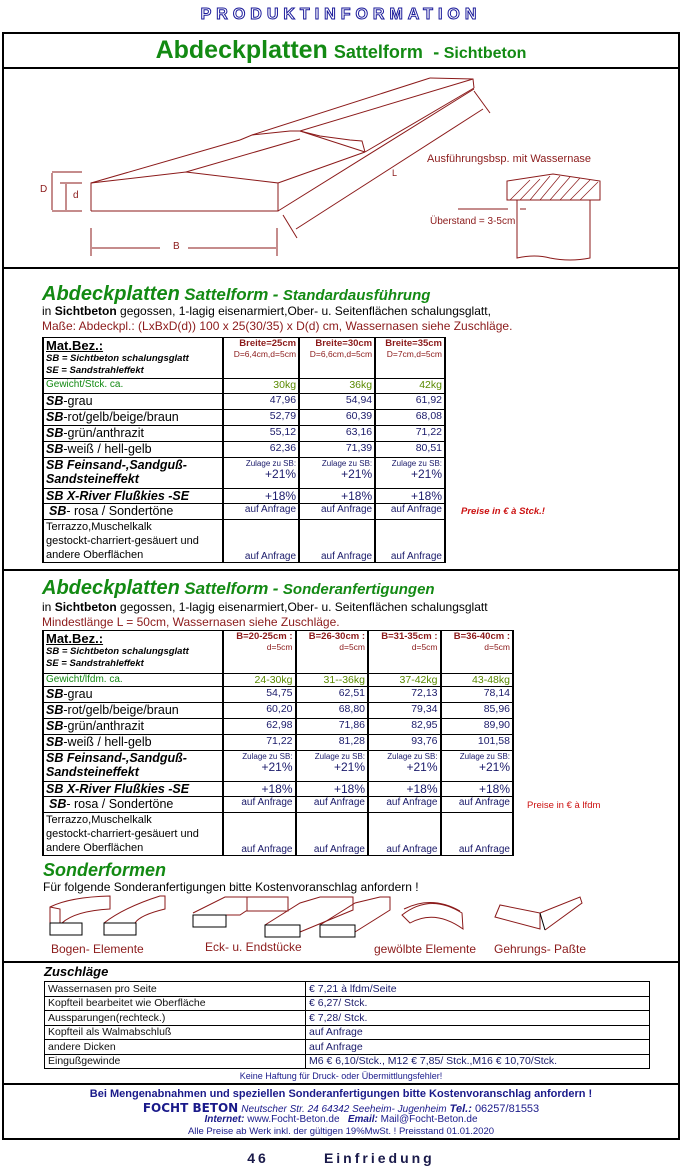 This screenshot has width=682, height=1170. I want to click on main-title: Abdeckplatten Sattelform - Sichtbeton, so click(341, 50).